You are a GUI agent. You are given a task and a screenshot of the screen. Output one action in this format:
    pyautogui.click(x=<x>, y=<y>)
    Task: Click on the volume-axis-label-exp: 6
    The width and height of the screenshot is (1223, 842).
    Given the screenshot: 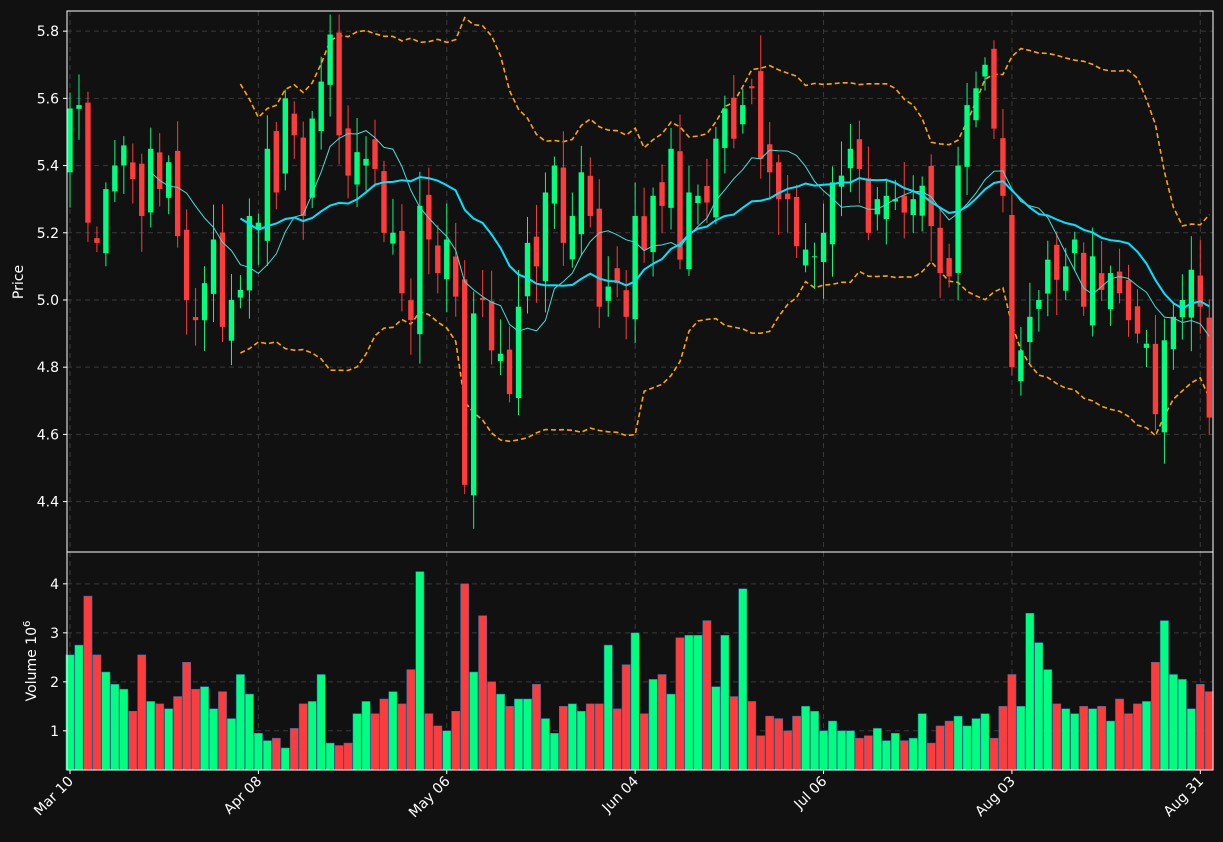 What is the action you would take?
    pyautogui.click(x=27, y=624)
    